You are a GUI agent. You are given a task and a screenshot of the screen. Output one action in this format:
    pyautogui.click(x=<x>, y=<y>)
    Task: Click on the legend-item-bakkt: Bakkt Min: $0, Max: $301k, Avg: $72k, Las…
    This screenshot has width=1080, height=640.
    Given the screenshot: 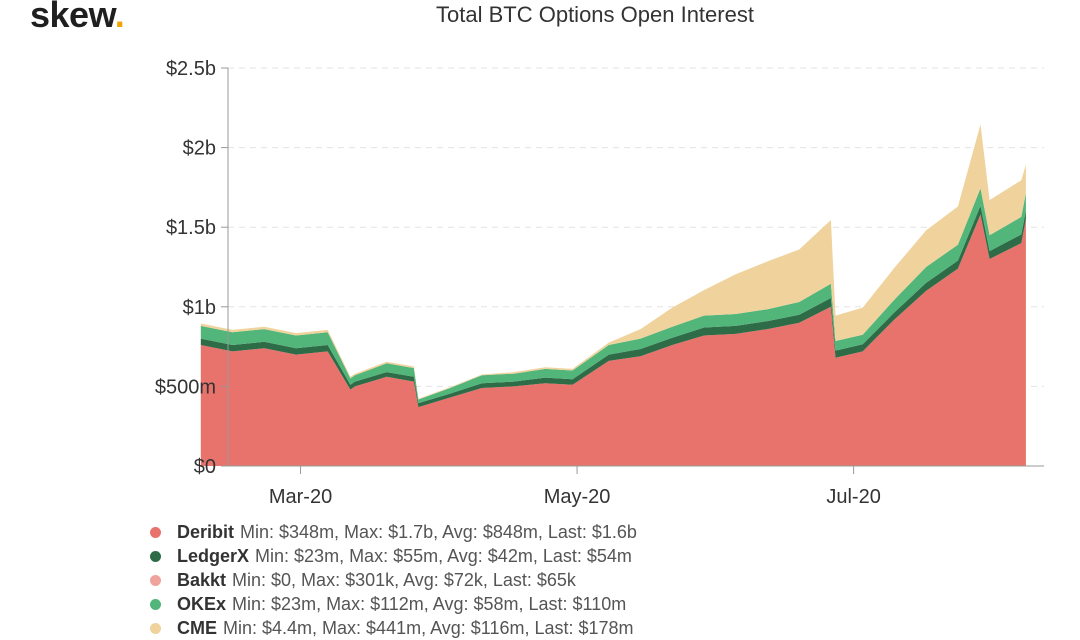 What is the action you would take?
    pyautogui.click(x=393, y=580)
    